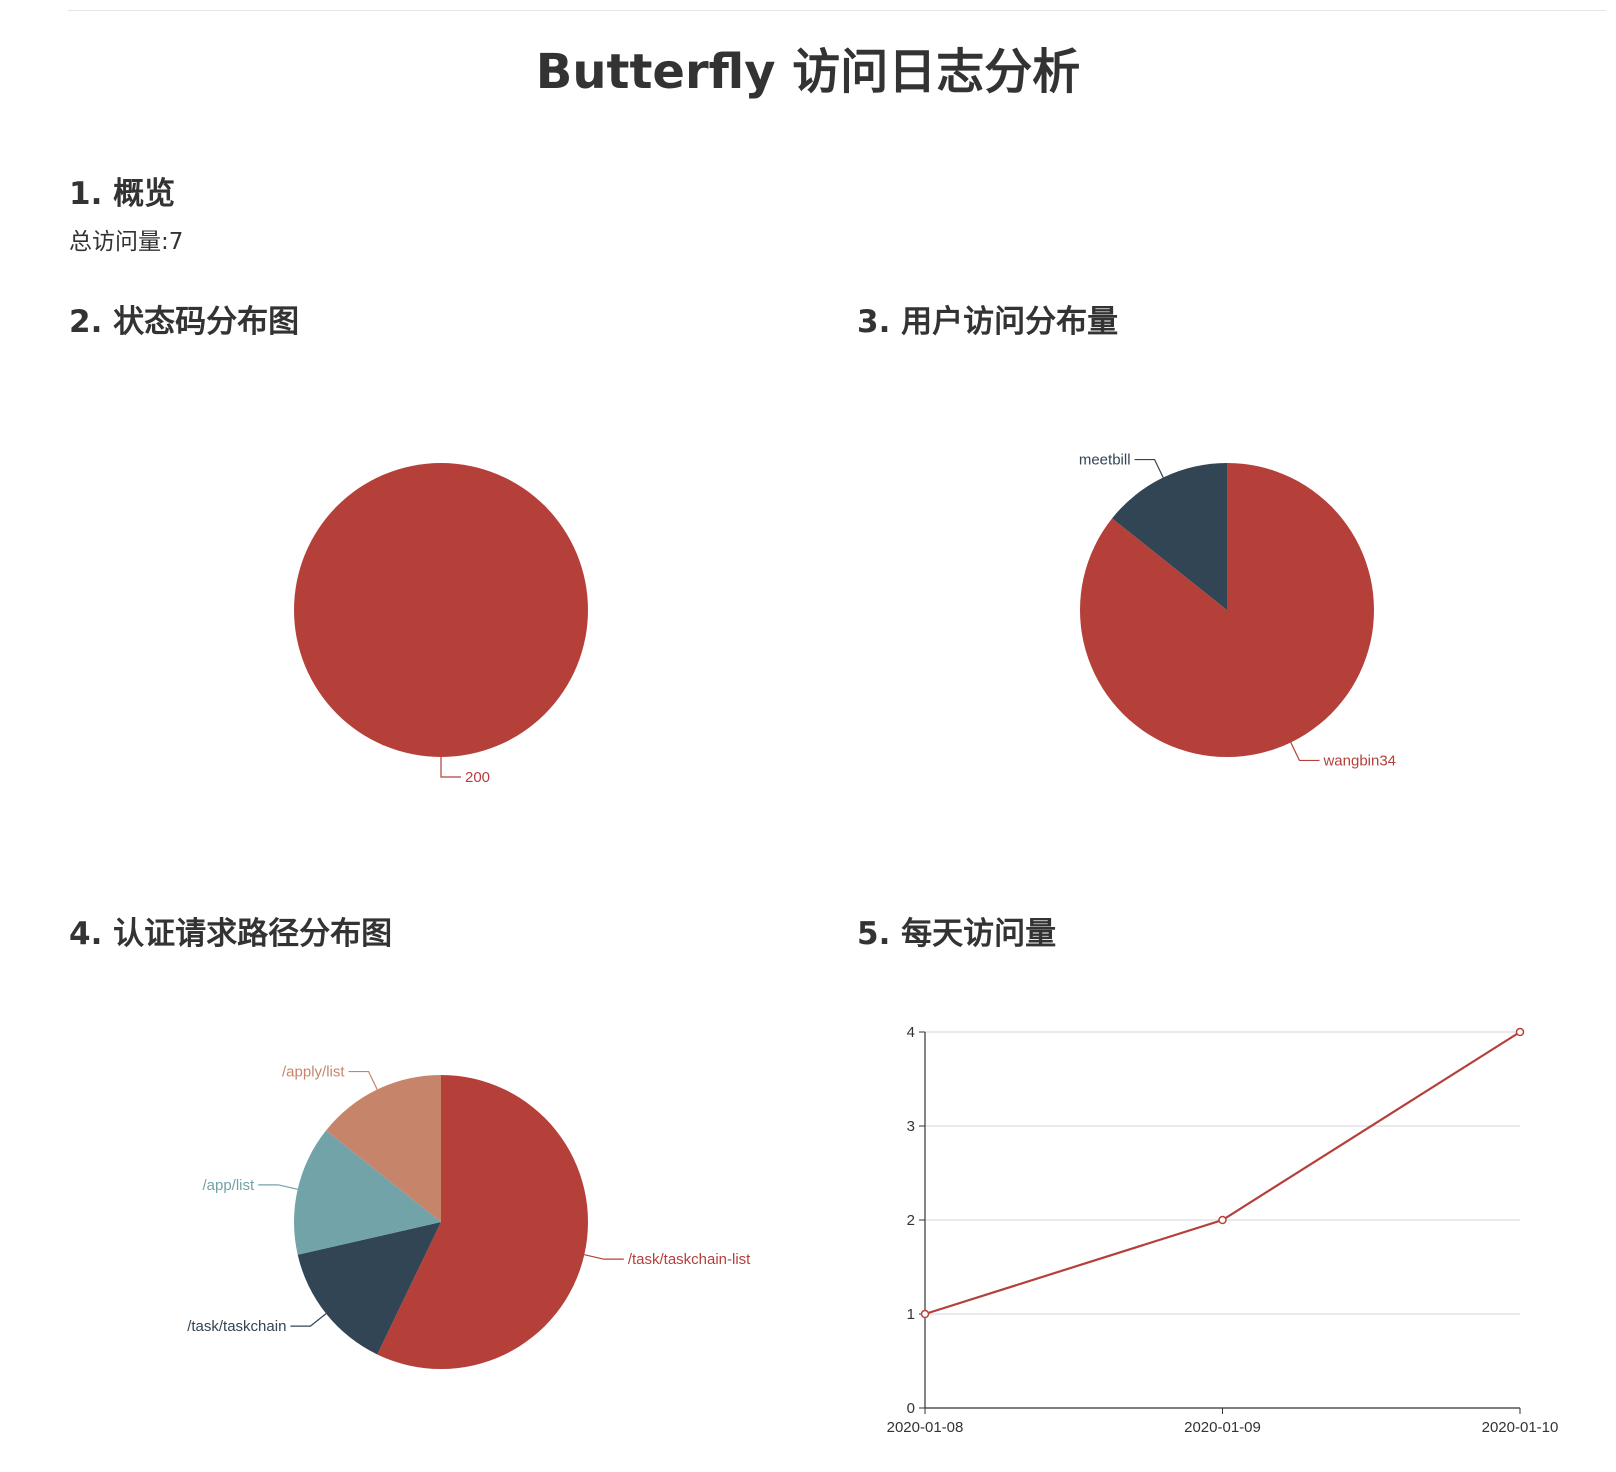 The height and width of the screenshot is (1472, 1616). Describe the element at coordinates (911, 1314) in the screenshot. I see `daily-line-ytick-label: 1` at that location.